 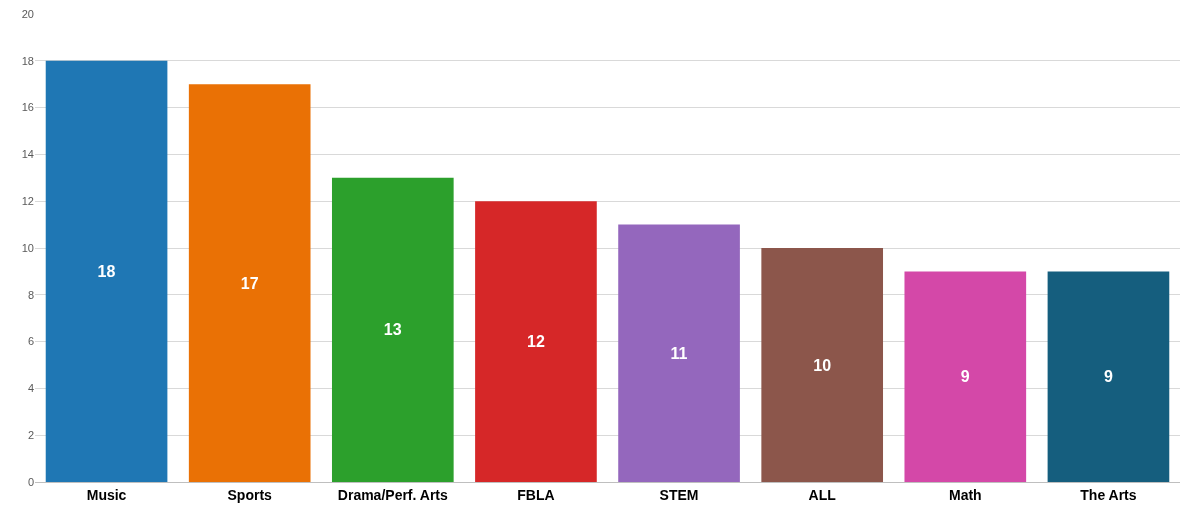 I want to click on y-tick-label: 20, so click(x=27, y=13).